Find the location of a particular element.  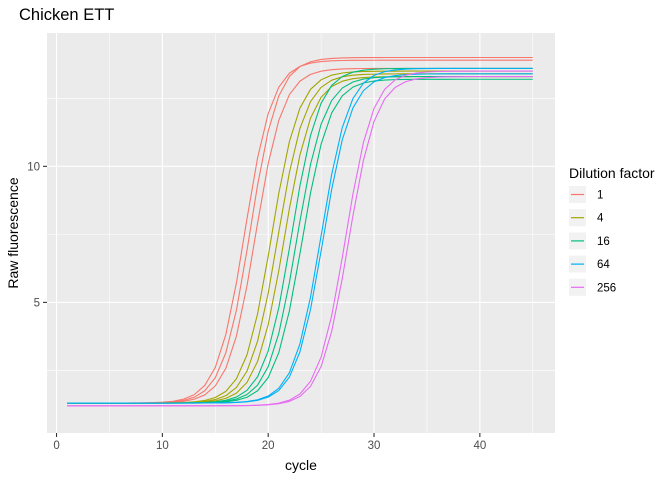

x-axis-label: cycle is located at coordinates (301, 465).